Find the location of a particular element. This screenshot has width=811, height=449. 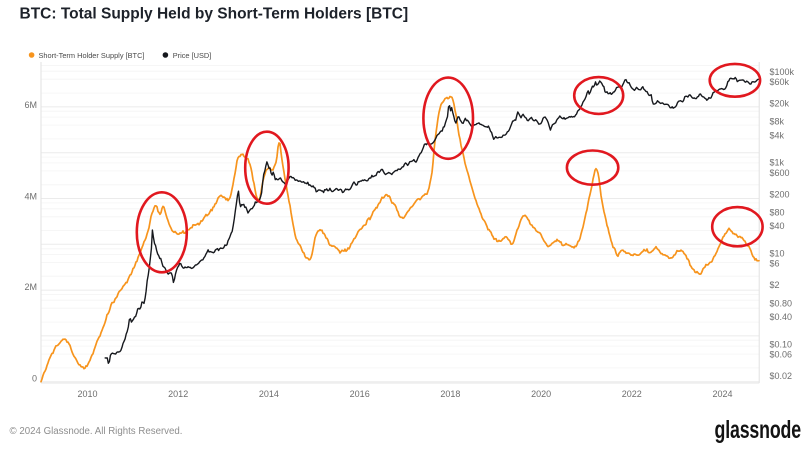

svg-text: $0.40 is located at coordinates (781, 317).